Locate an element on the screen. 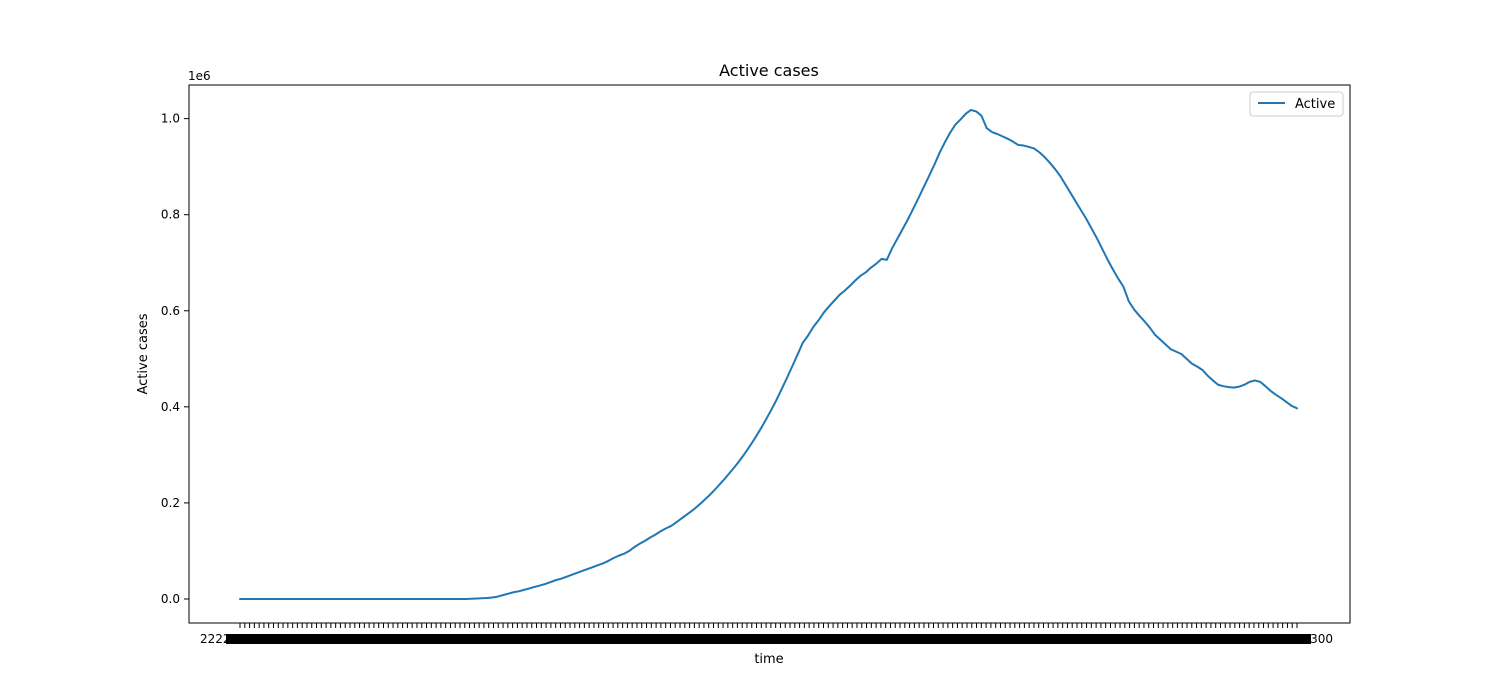 This screenshot has height=700, width=1500. x-ticks is located at coordinates (768, 633).